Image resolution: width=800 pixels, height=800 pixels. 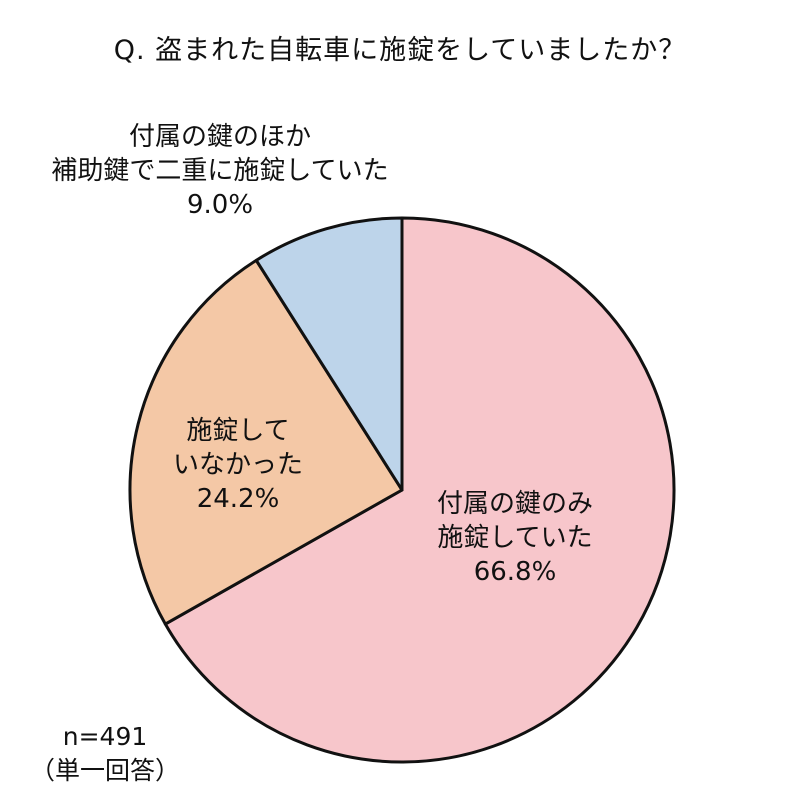 What do you see at coordinates (238, 431) in the screenshot?
I see `slice-label-line: 施錠して` at bounding box center [238, 431].